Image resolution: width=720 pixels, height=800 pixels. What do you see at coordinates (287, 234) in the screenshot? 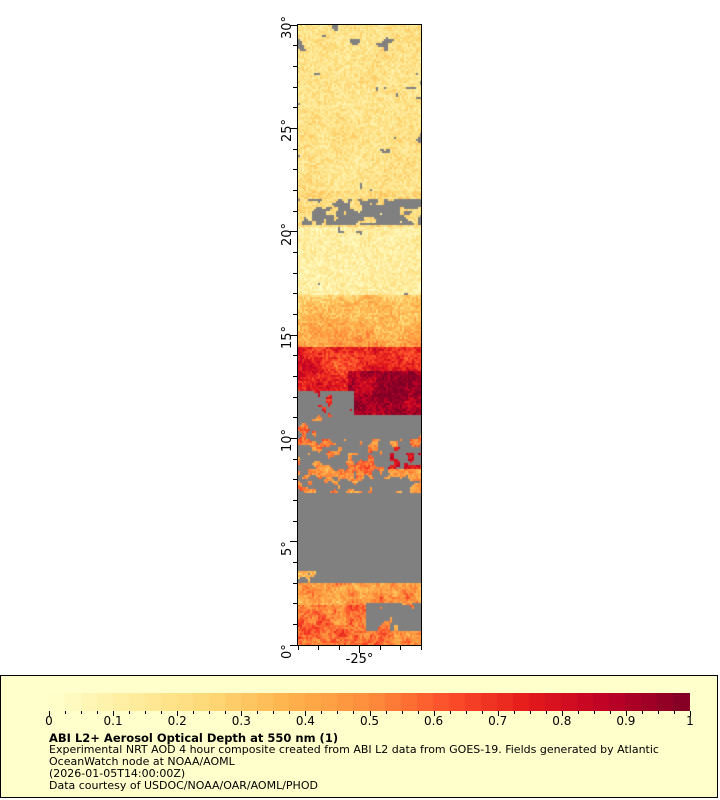
I see `lat-label: 20°` at bounding box center [287, 234].